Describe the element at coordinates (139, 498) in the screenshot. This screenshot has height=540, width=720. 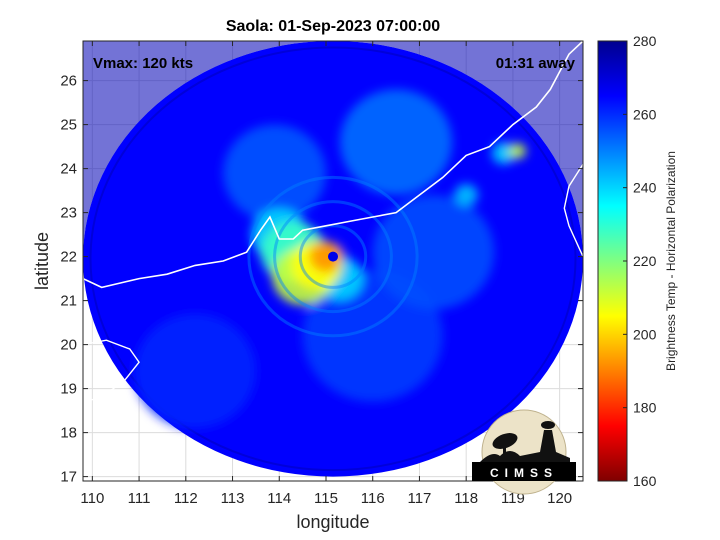
I see `x-tick-label: 111` at that location.